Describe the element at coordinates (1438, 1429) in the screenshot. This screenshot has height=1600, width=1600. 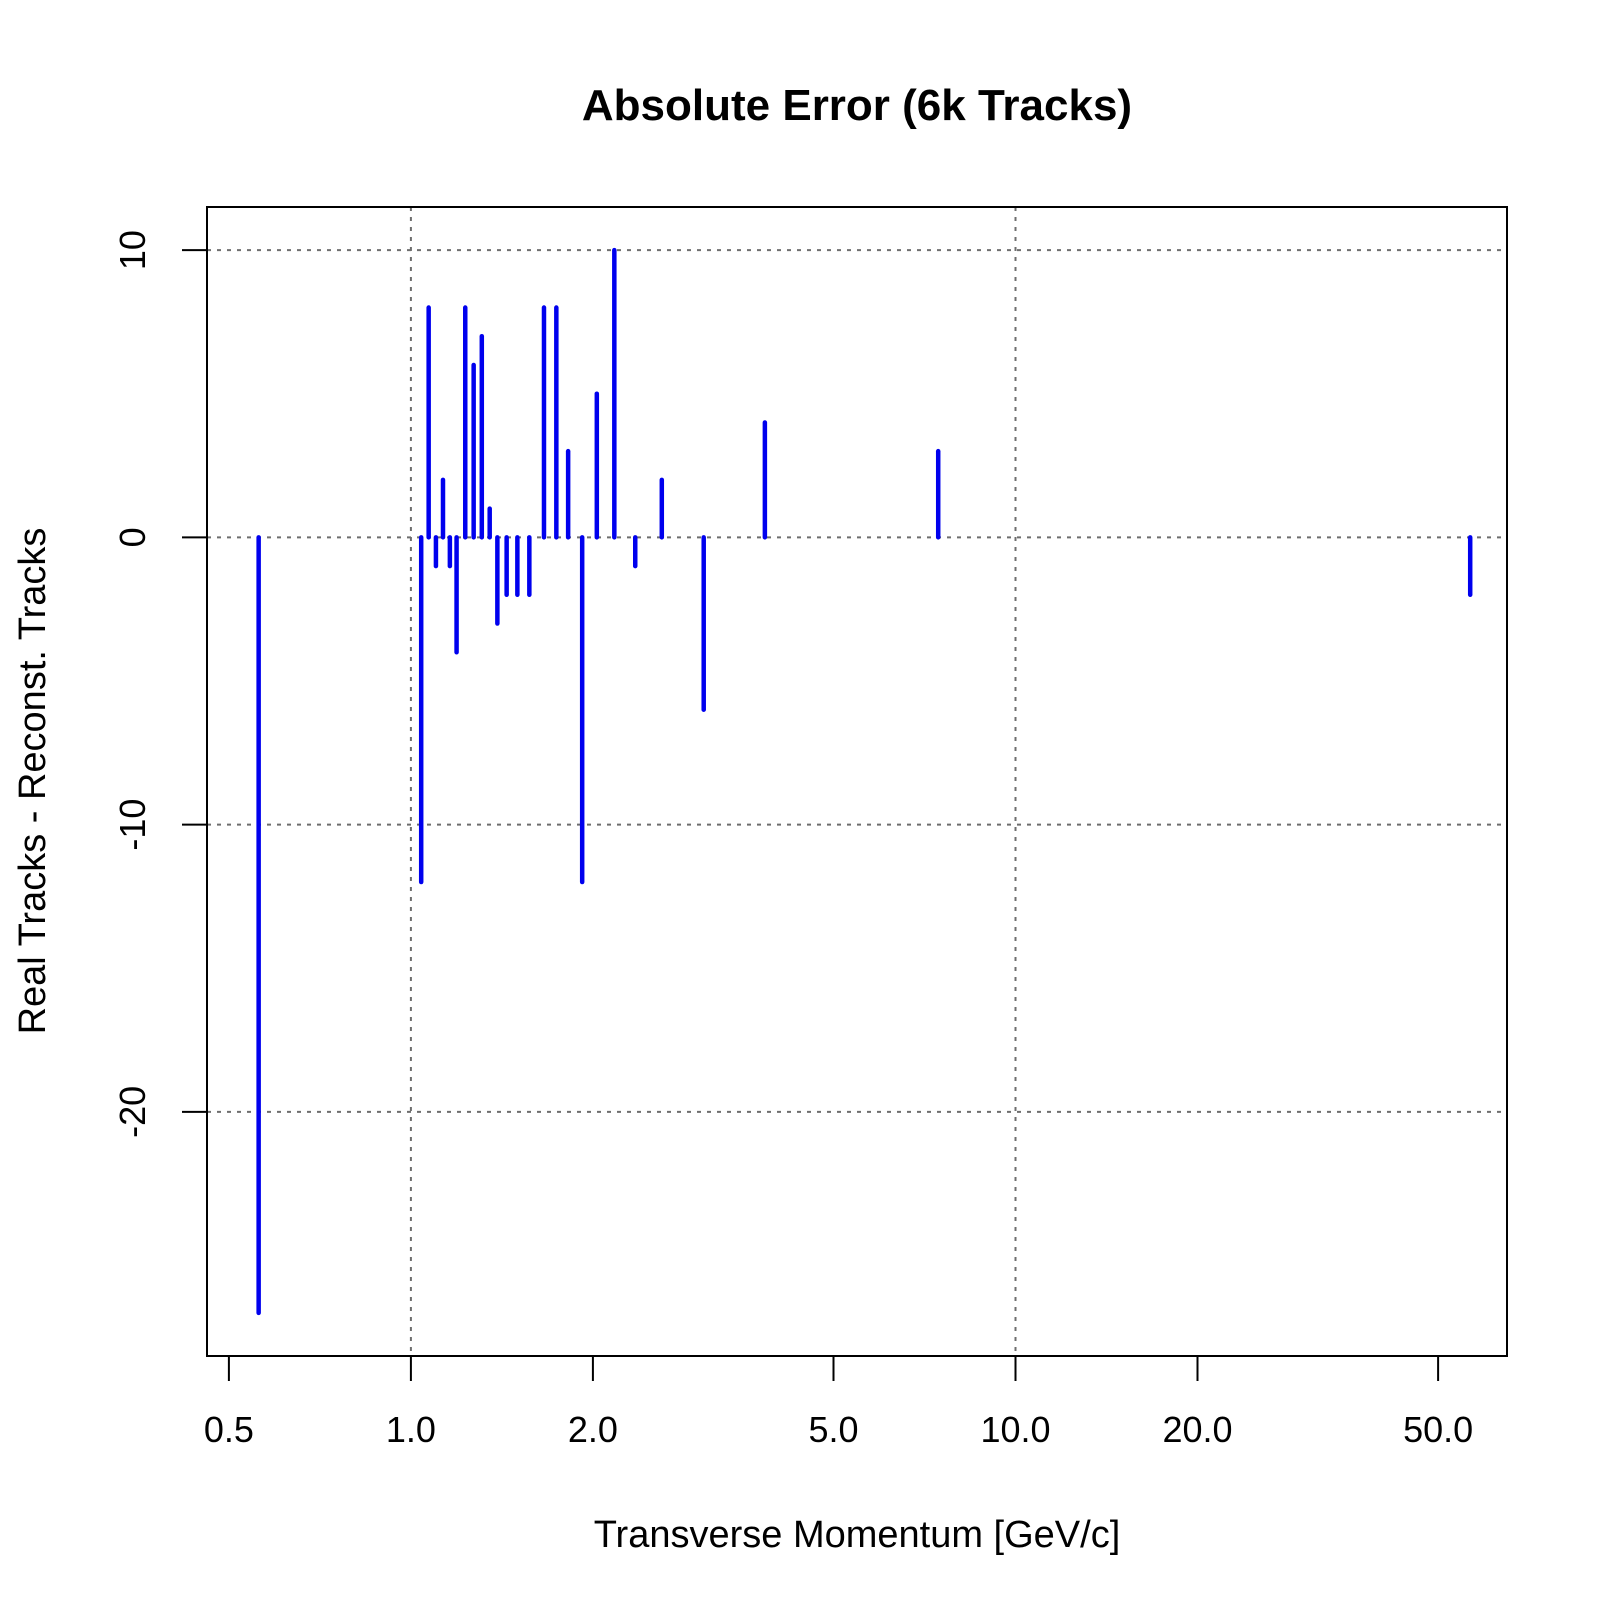
I see `x-tick-label: 50.0` at that location.